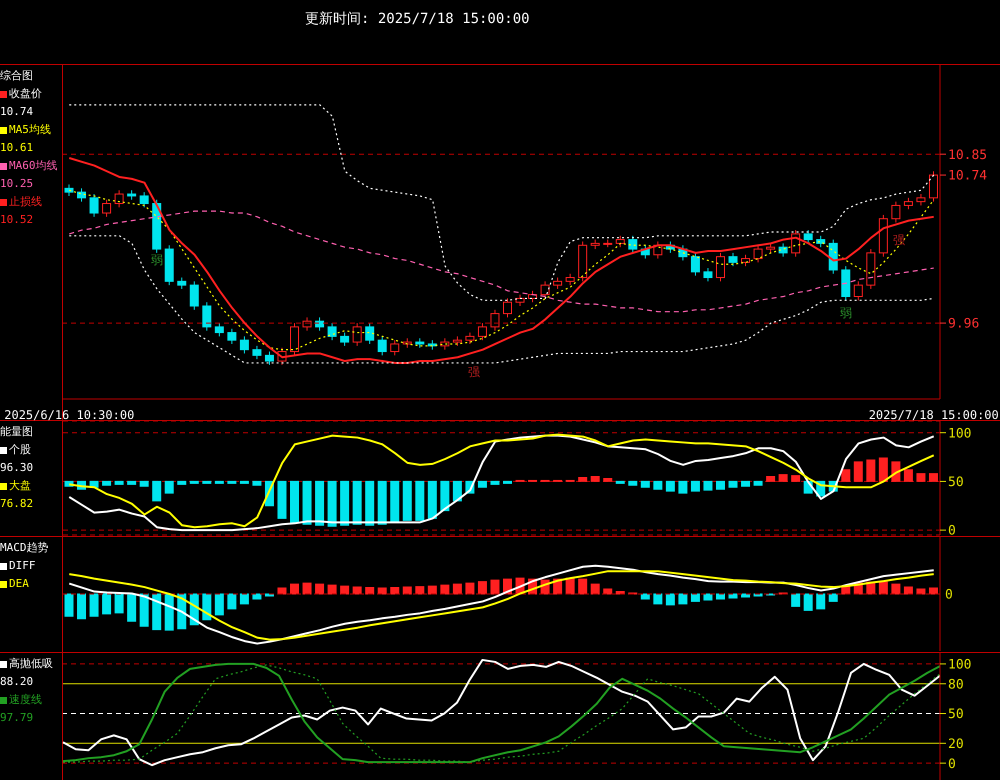 This screenshot has width=1000, height=780. Describe the element at coordinates (956, 744) in the screenshot. I see `y-tick-label: 20` at that location.